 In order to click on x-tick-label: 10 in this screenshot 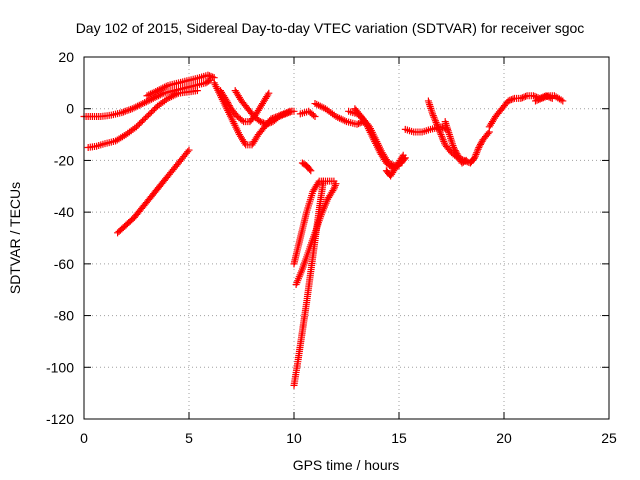, I will do `click(294, 438)`.